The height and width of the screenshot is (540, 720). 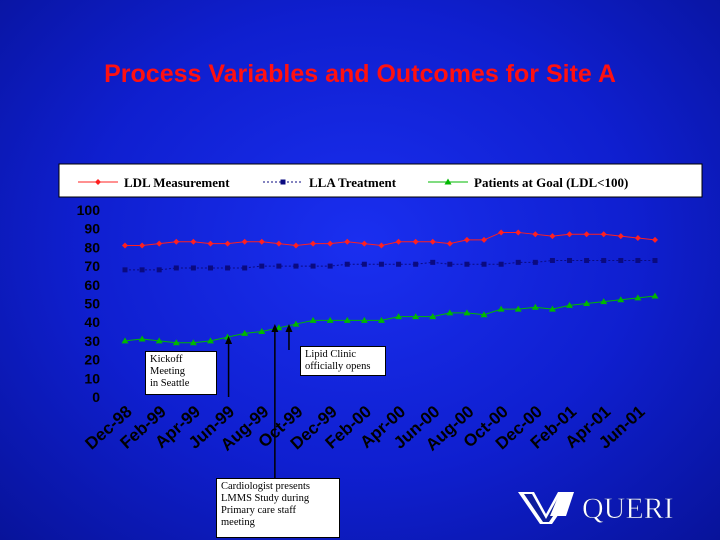 What do you see at coordinates (92, 322) in the screenshot?
I see `y-tick-label: 40` at bounding box center [92, 322].